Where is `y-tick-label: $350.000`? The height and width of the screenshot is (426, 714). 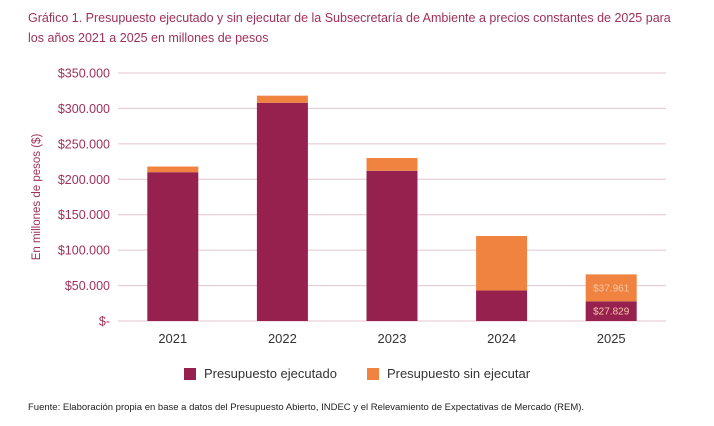
y-tick-label: $350.000 is located at coordinates (84, 74).